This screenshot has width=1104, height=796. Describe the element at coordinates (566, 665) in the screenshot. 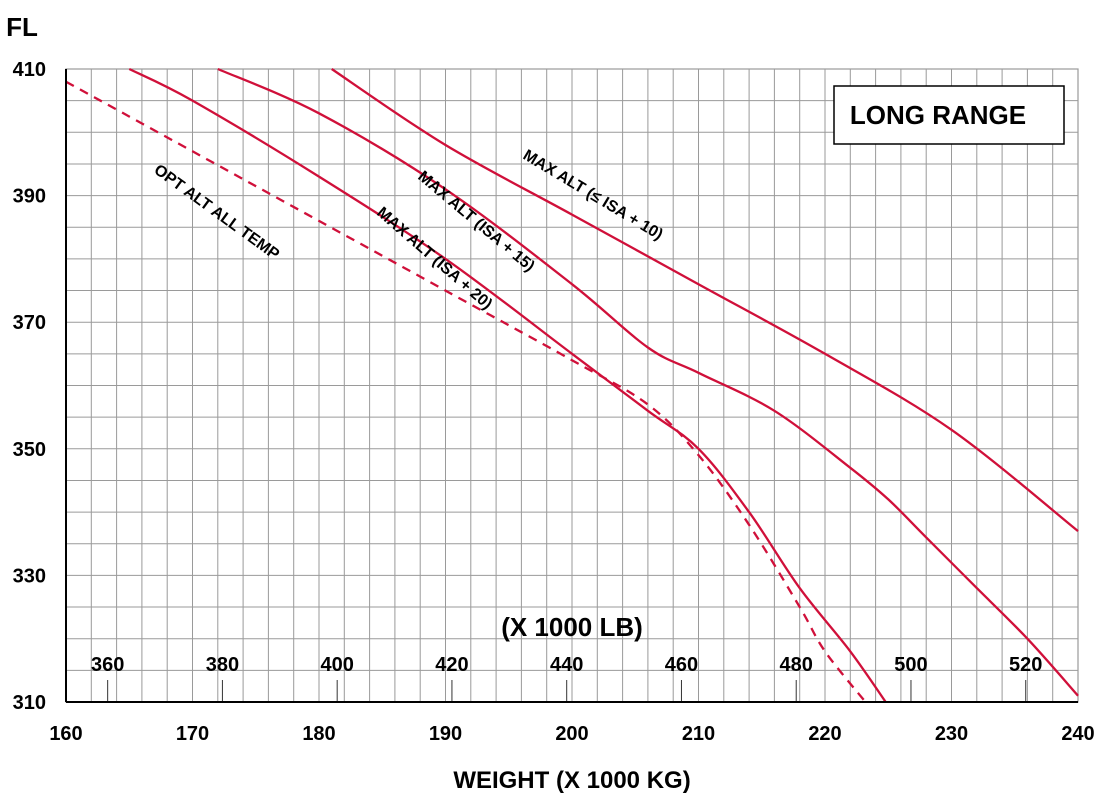

I see `lb-tick-label: 440` at that location.